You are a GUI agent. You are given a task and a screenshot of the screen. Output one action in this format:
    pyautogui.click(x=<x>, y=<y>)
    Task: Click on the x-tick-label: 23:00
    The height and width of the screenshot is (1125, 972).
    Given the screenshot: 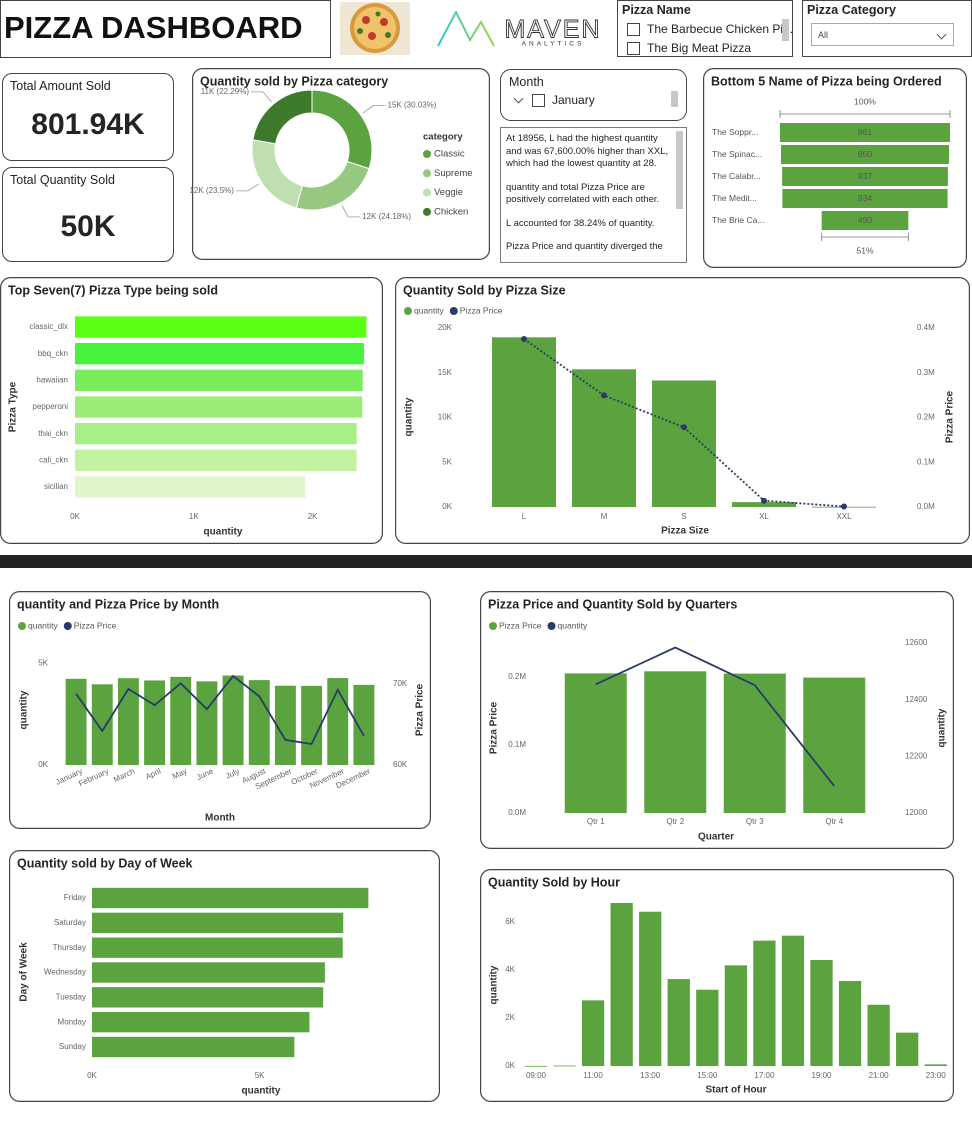 What is the action you would take?
    pyautogui.click(x=936, y=1075)
    